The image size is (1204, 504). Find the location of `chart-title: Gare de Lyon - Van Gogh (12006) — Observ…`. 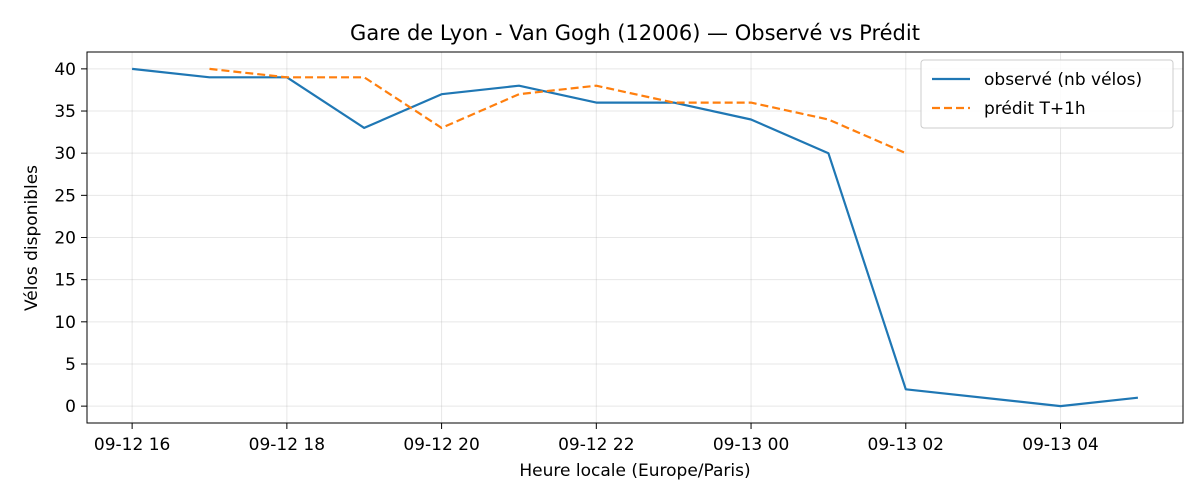

chart-title: Gare de Lyon - Van Gogh (12006) — Observ… is located at coordinates (635, 33).